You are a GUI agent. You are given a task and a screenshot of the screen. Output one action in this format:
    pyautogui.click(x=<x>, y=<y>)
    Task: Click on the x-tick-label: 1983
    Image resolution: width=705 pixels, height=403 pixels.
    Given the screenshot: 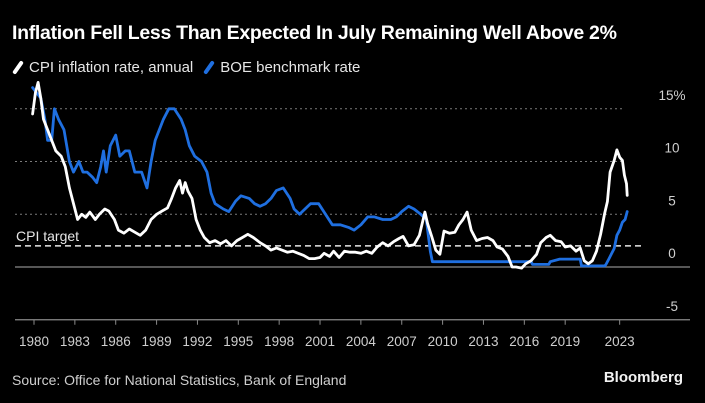 What is the action you would take?
    pyautogui.click(x=75, y=341)
    